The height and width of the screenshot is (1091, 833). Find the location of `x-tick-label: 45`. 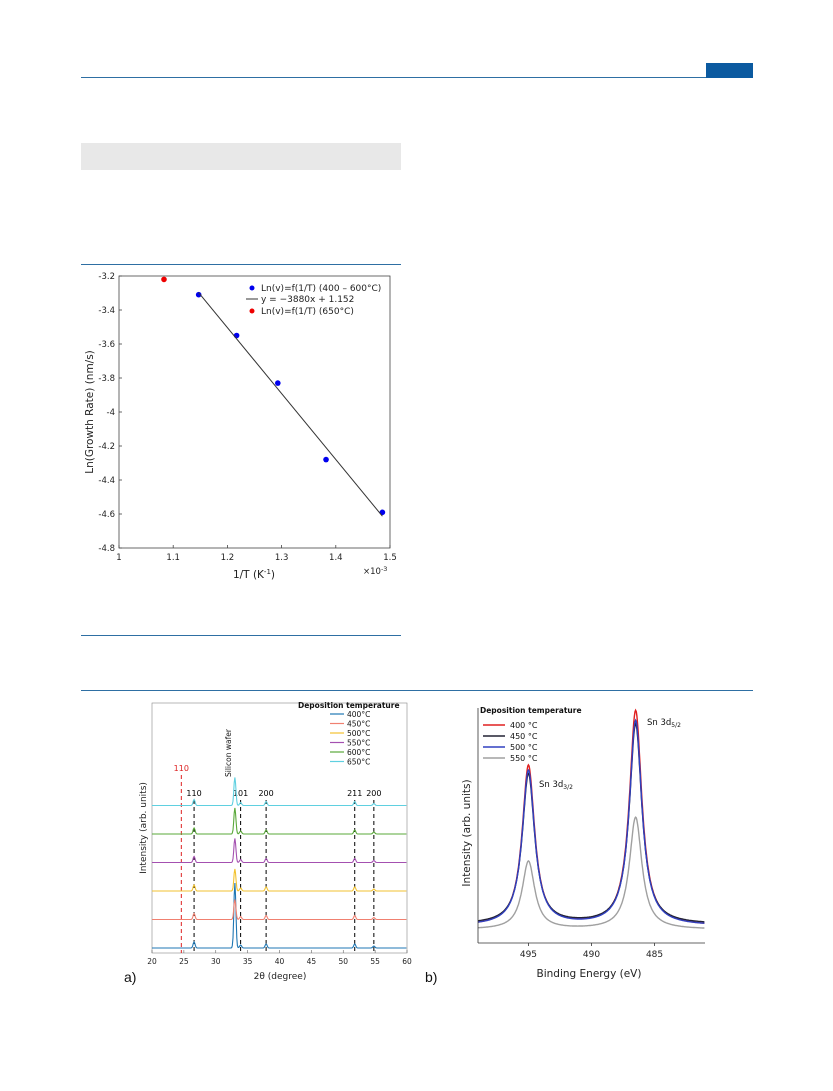

x-tick-label: 45 is located at coordinates (312, 961).